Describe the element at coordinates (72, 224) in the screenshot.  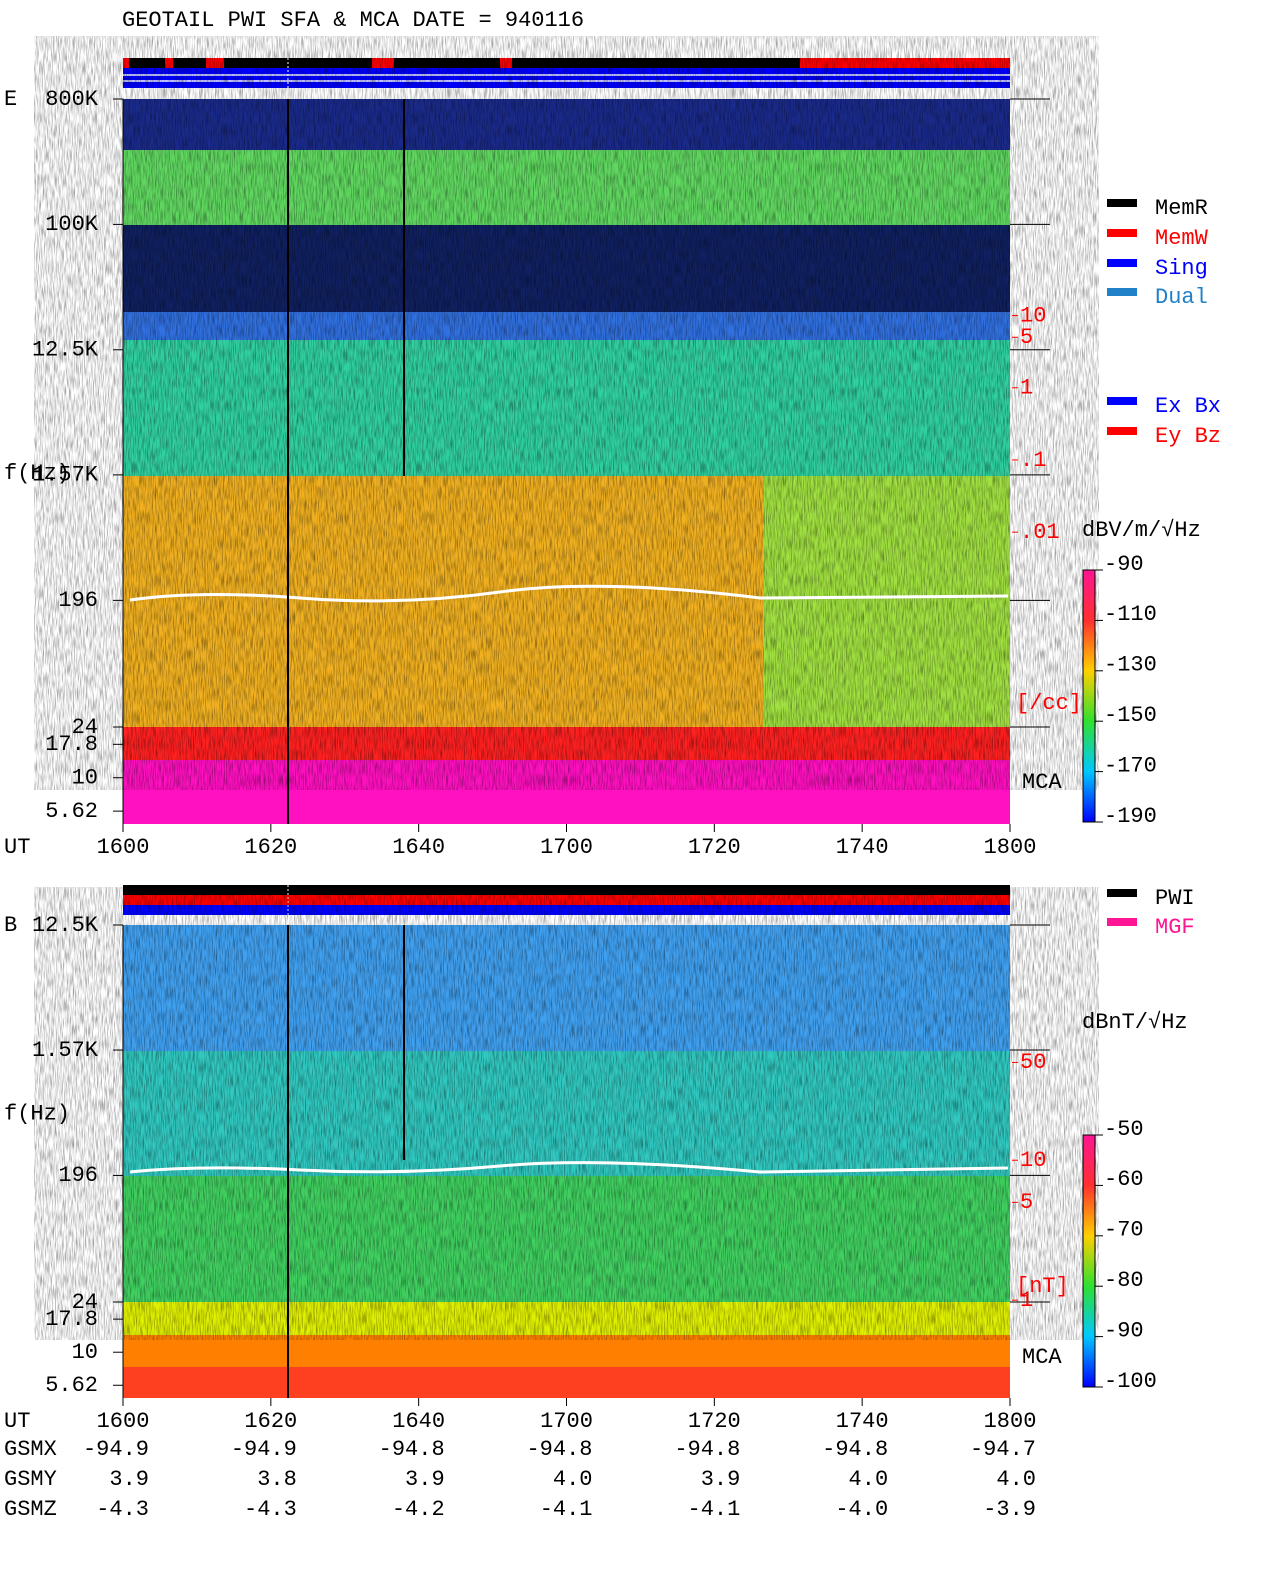
I see `y-tick-label: 100K` at that location.